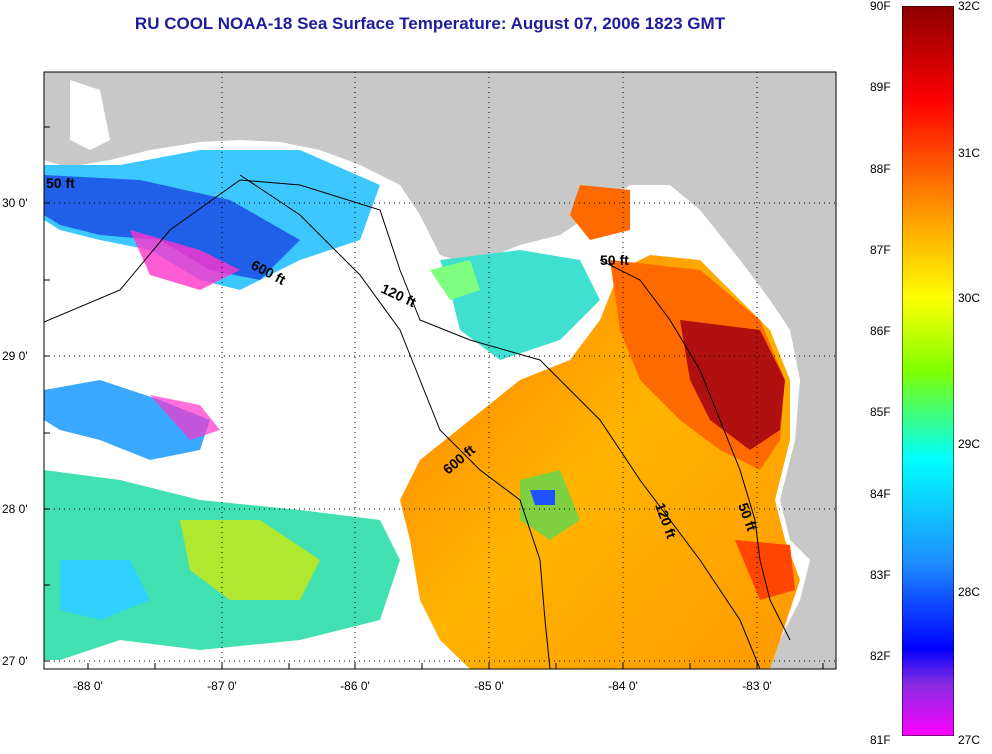 Image resolution: width=992 pixels, height=754 pixels. Describe the element at coordinates (757, 686) in the screenshot. I see `longitude-label: -83 0'` at that location.